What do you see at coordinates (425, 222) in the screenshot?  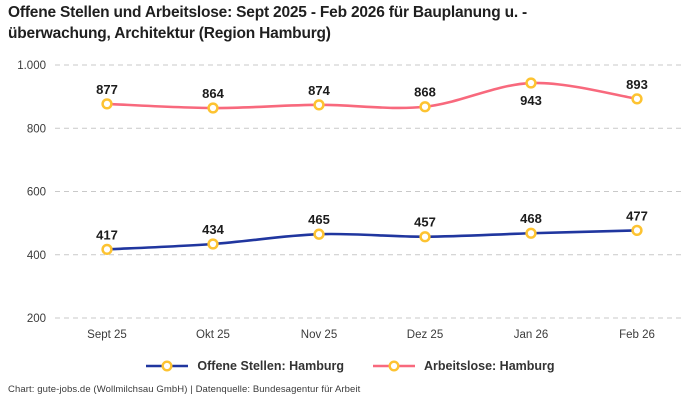 I see `data-point-label: 457` at bounding box center [425, 222].